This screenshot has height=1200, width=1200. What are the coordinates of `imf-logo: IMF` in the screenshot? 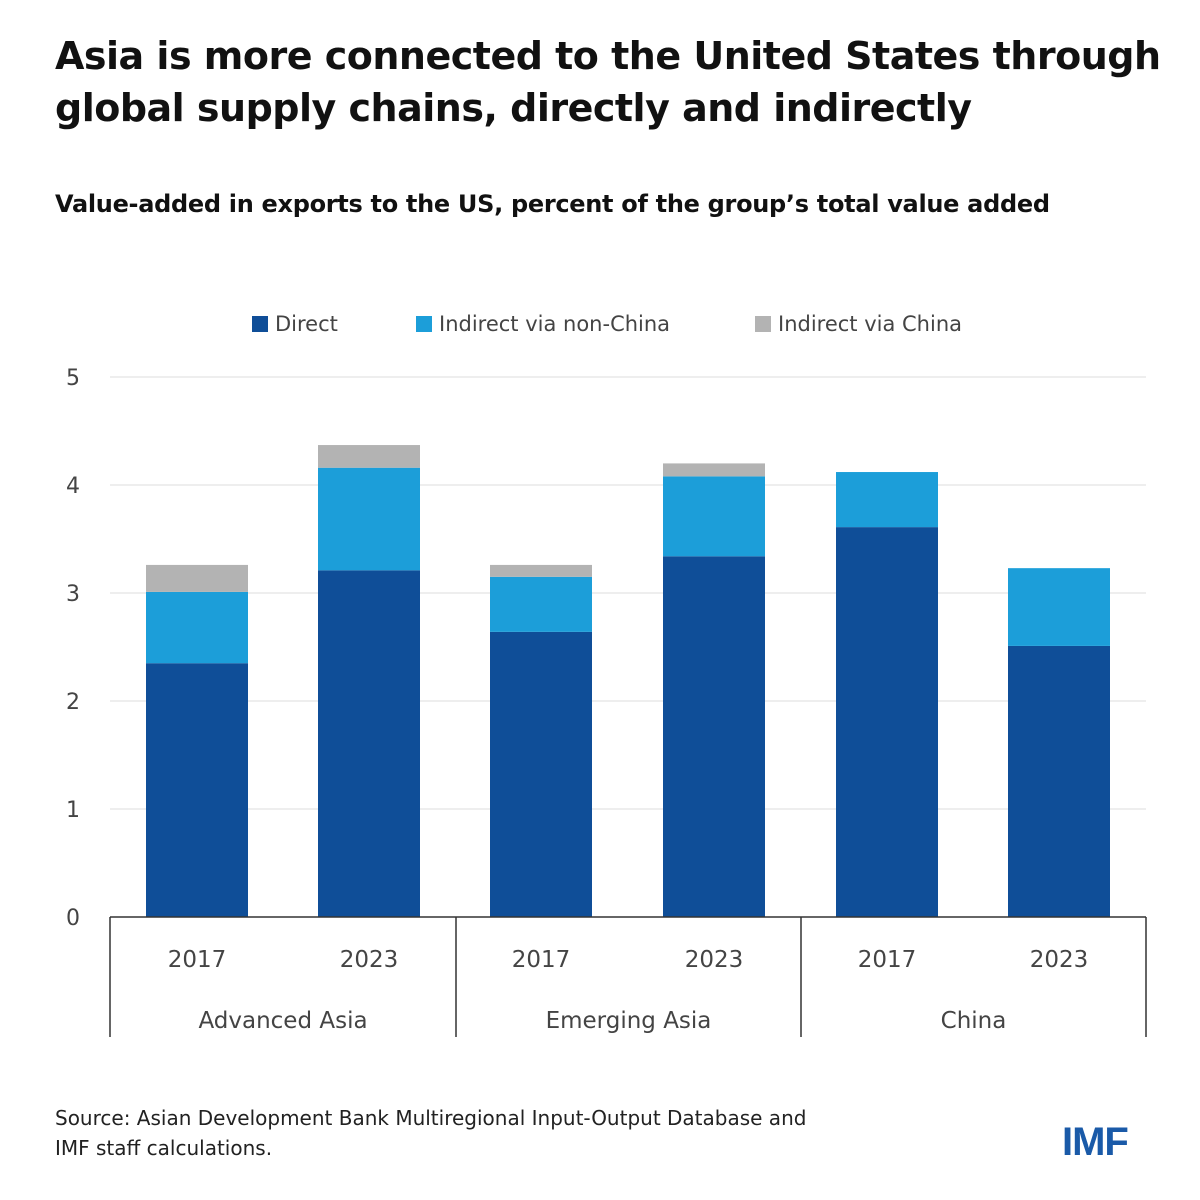 It's located at (1095, 1142).